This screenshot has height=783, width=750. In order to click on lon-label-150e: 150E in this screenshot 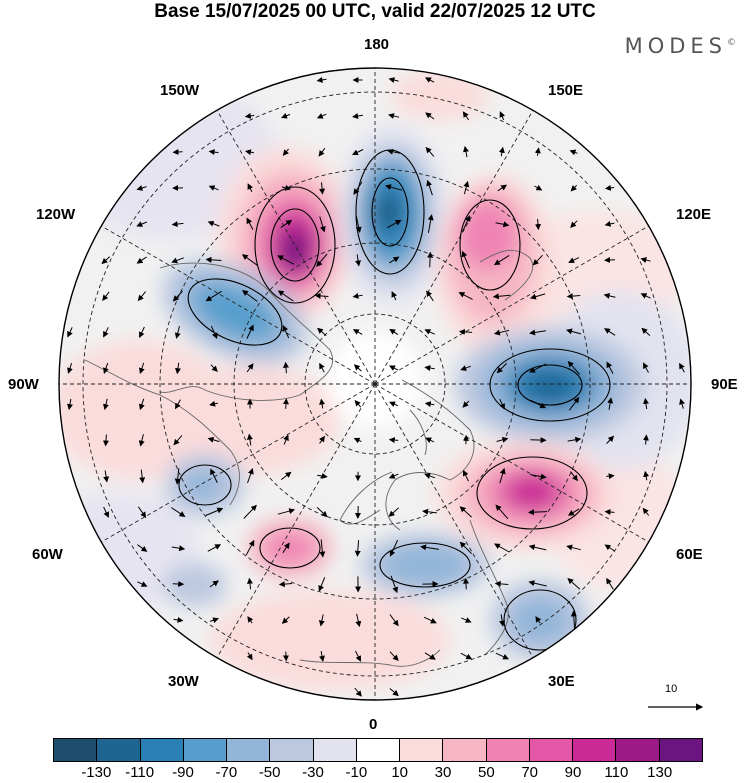, I will do `click(566, 90)`.